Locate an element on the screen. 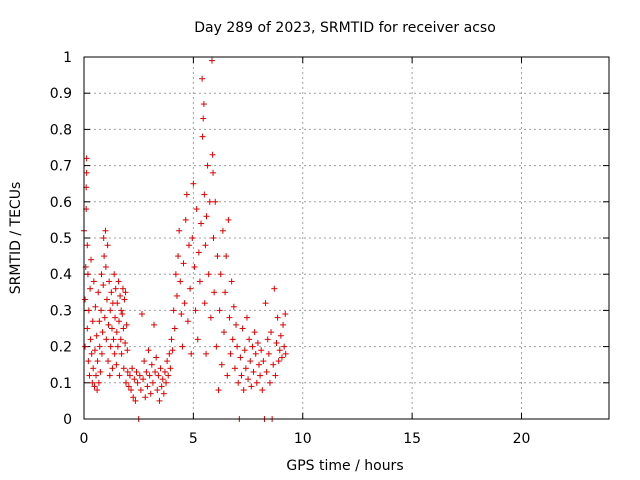 The width and height of the screenshot is (640, 480). x-tick-label: 15 is located at coordinates (412, 439).